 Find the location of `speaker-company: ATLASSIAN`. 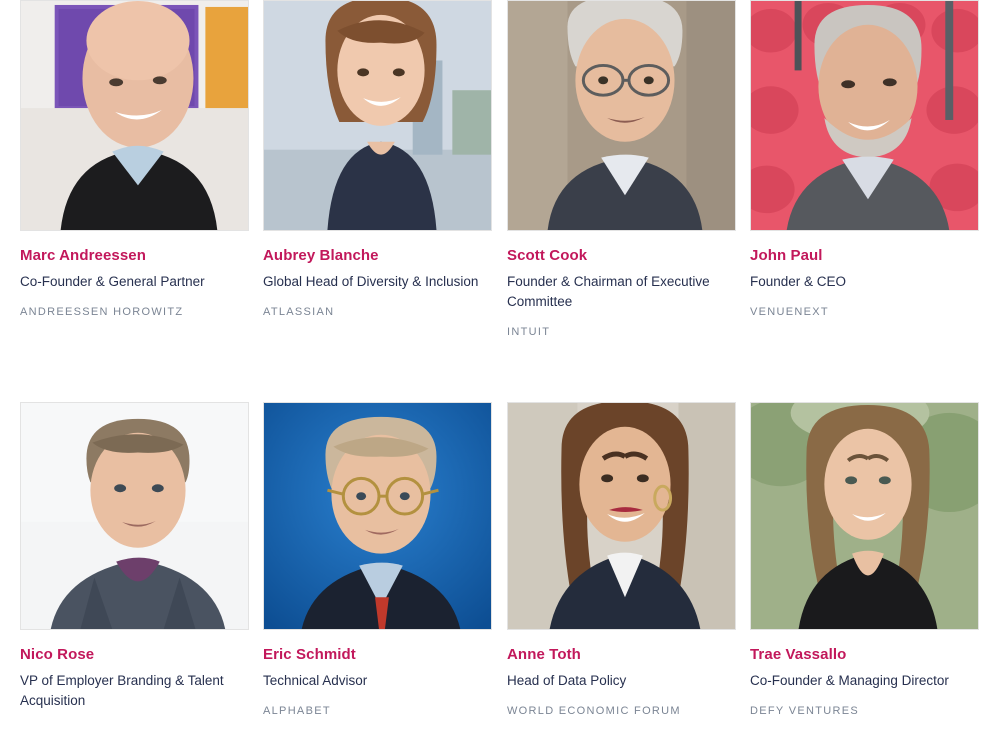

speaker-company: ATLASSIAN is located at coordinates (299, 312).